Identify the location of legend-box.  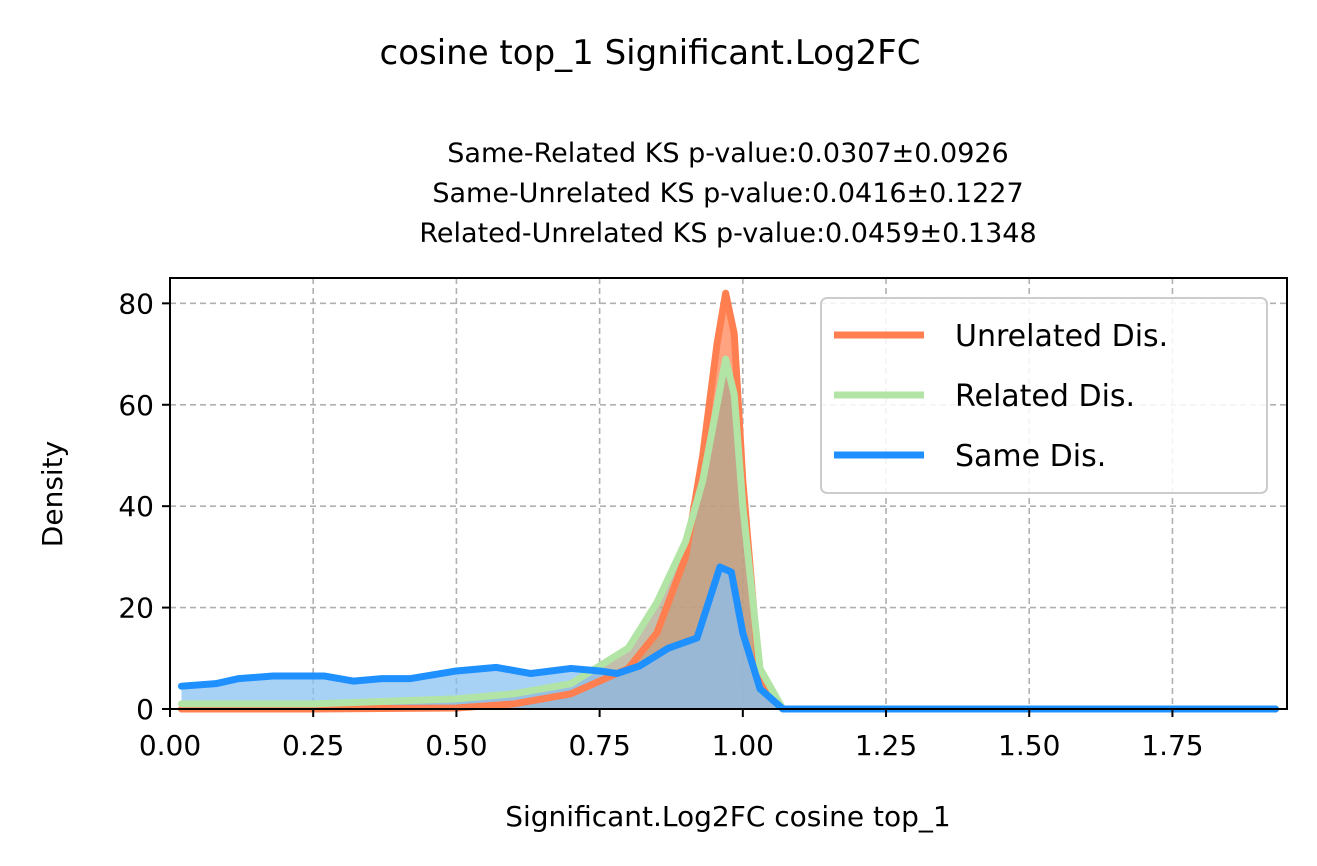
(1044, 395).